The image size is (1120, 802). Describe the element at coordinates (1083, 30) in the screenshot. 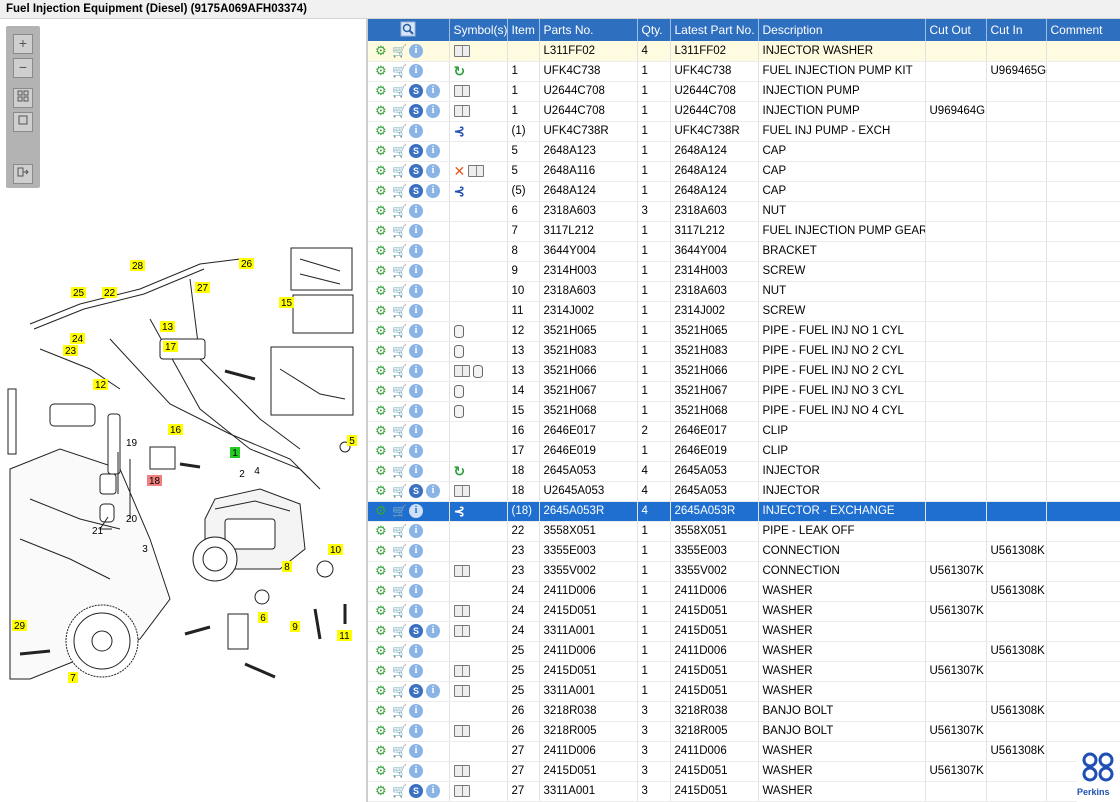

I see `col-header-comment: Comment` at that location.